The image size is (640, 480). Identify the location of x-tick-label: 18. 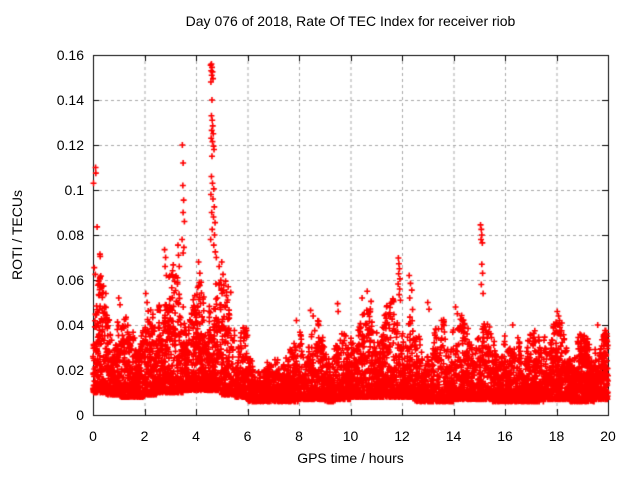
(556, 436).